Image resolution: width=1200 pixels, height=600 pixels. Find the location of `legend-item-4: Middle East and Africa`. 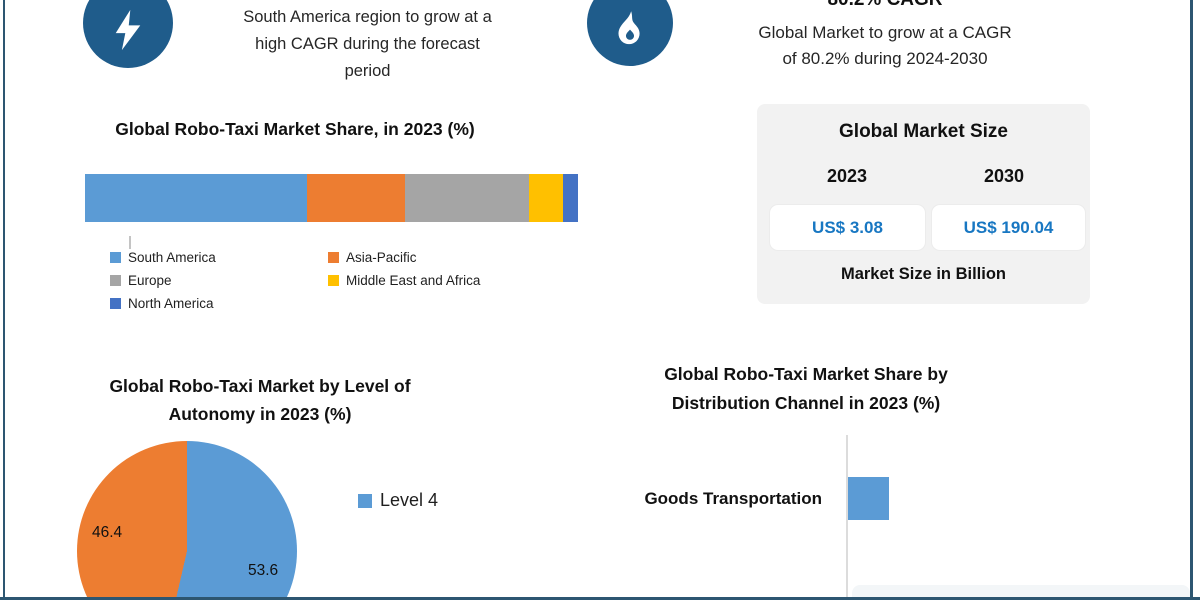

legend-item-4: Middle East and Africa is located at coordinates (448, 280).